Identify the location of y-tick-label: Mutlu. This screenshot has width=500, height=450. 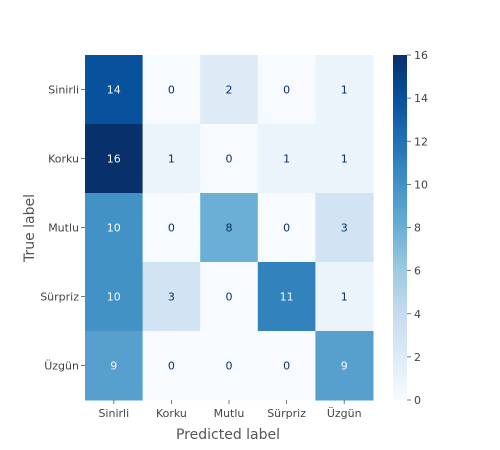
(63, 228).